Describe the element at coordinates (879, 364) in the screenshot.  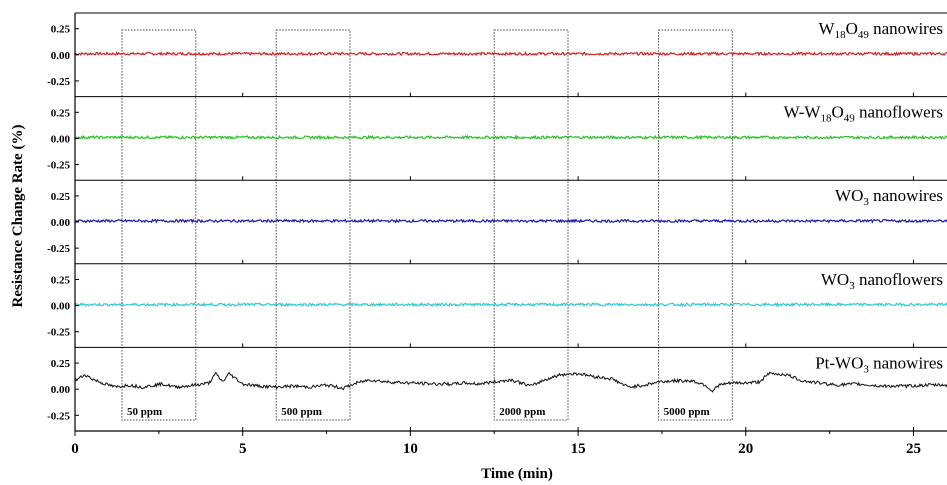
I see `series-label: Pt-WO3 nanowires` at that location.